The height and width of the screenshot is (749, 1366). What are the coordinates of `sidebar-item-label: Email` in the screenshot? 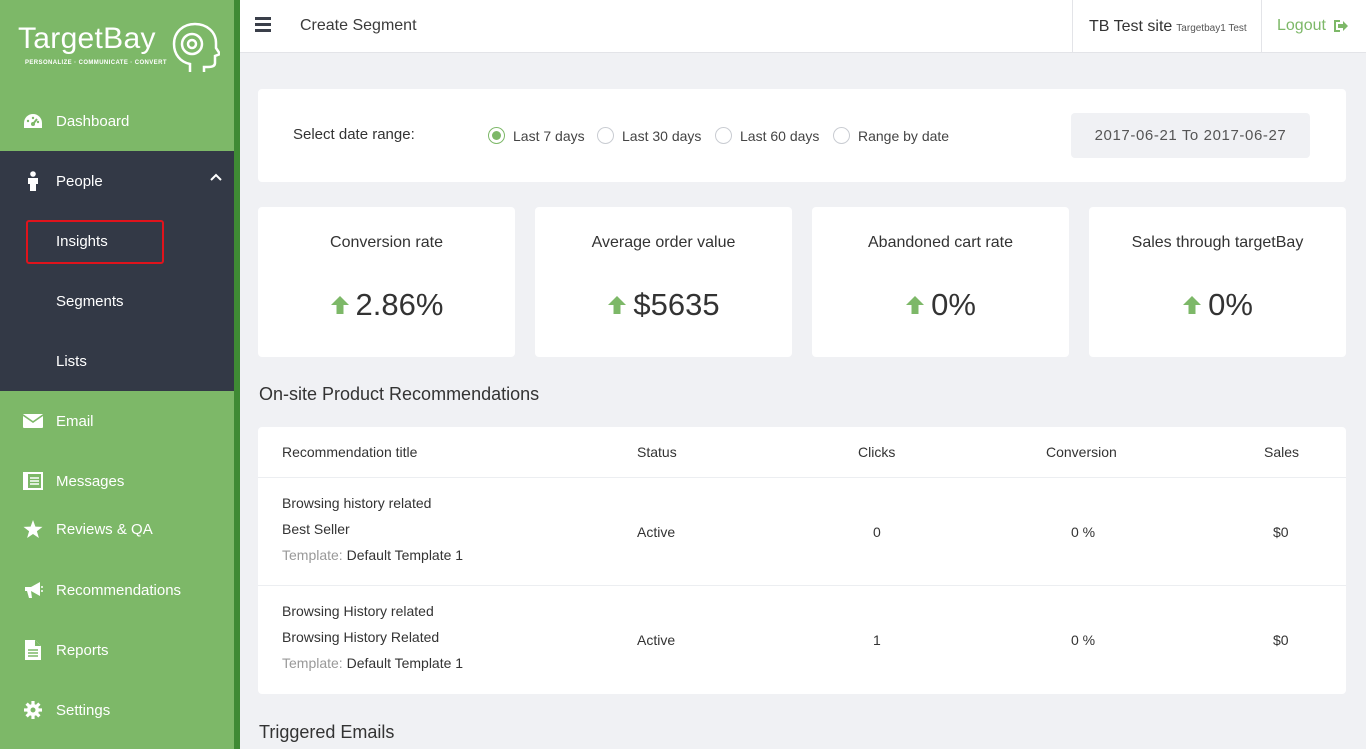 It's located at (75, 421).